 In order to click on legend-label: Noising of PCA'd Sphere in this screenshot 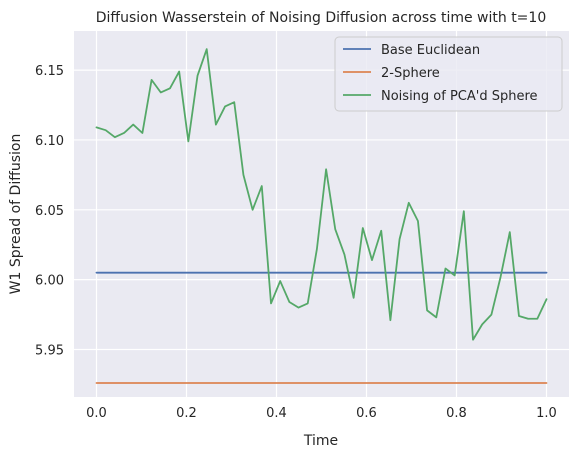, I will do `click(459, 96)`.